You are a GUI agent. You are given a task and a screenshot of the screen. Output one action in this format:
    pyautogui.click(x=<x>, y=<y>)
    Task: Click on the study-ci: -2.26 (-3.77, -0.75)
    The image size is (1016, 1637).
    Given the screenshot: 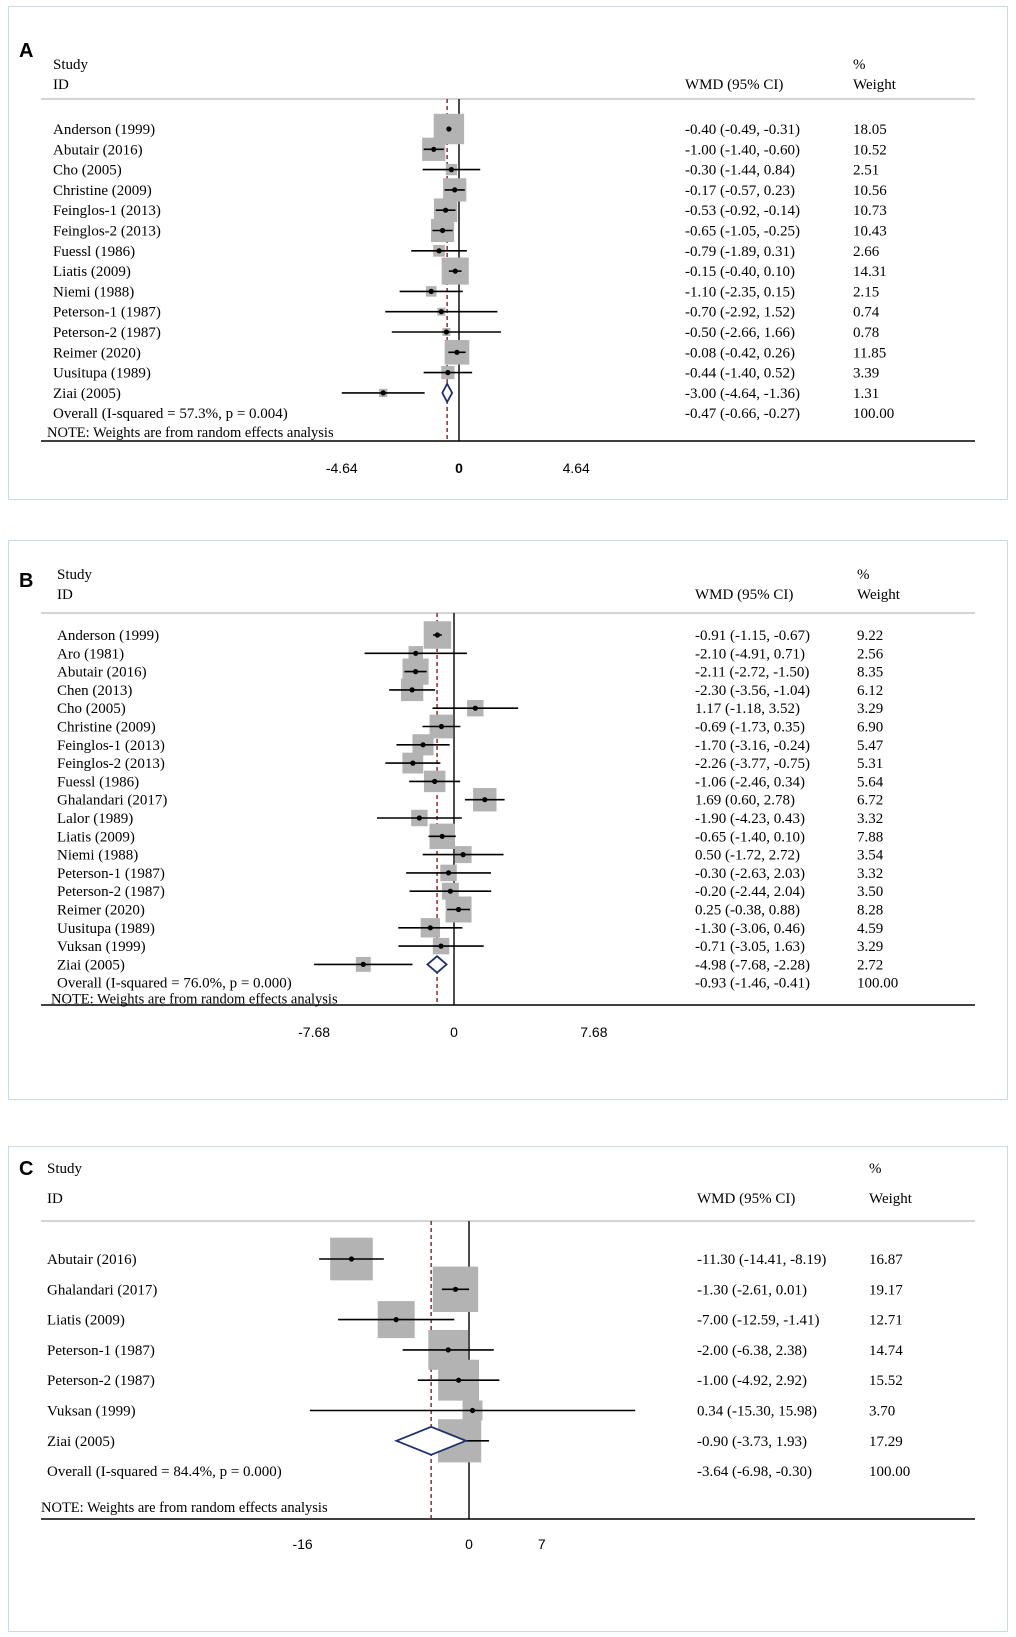 What is the action you would take?
    pyautogui.click(x=752, y=764)
    